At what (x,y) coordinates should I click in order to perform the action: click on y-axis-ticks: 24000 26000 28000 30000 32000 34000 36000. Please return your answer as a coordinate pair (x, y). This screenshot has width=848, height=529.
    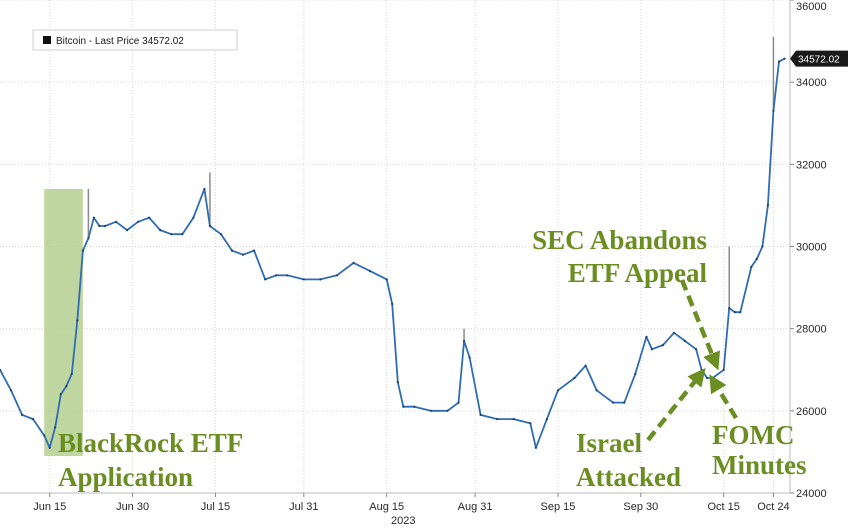
    Looking at the image, I should click on (808, 250).